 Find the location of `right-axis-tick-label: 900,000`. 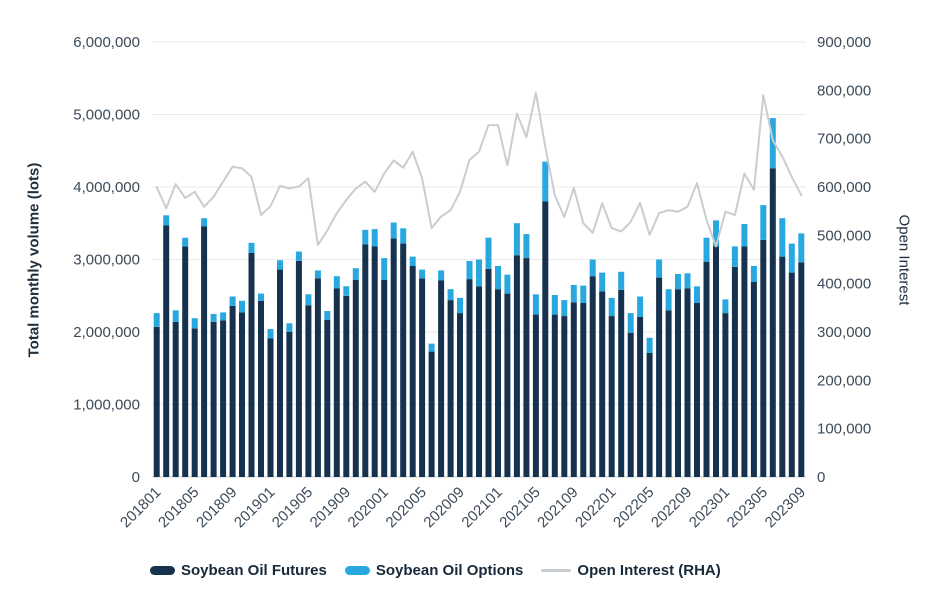

right-axis-tick-label: 900,000 is located at coordinates (844, 42).